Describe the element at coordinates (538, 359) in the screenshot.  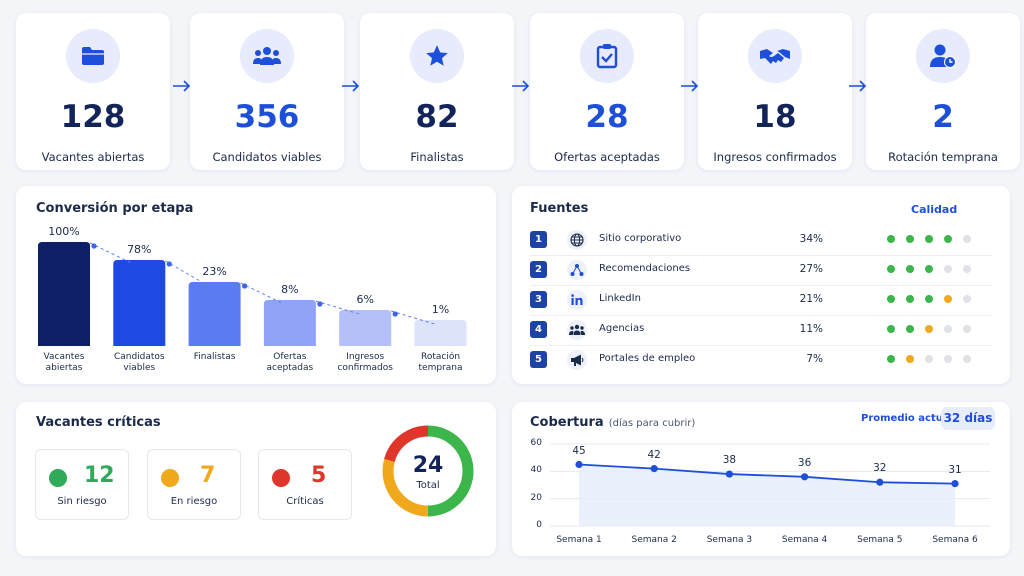
I see `rank-badge: 5` at that location.